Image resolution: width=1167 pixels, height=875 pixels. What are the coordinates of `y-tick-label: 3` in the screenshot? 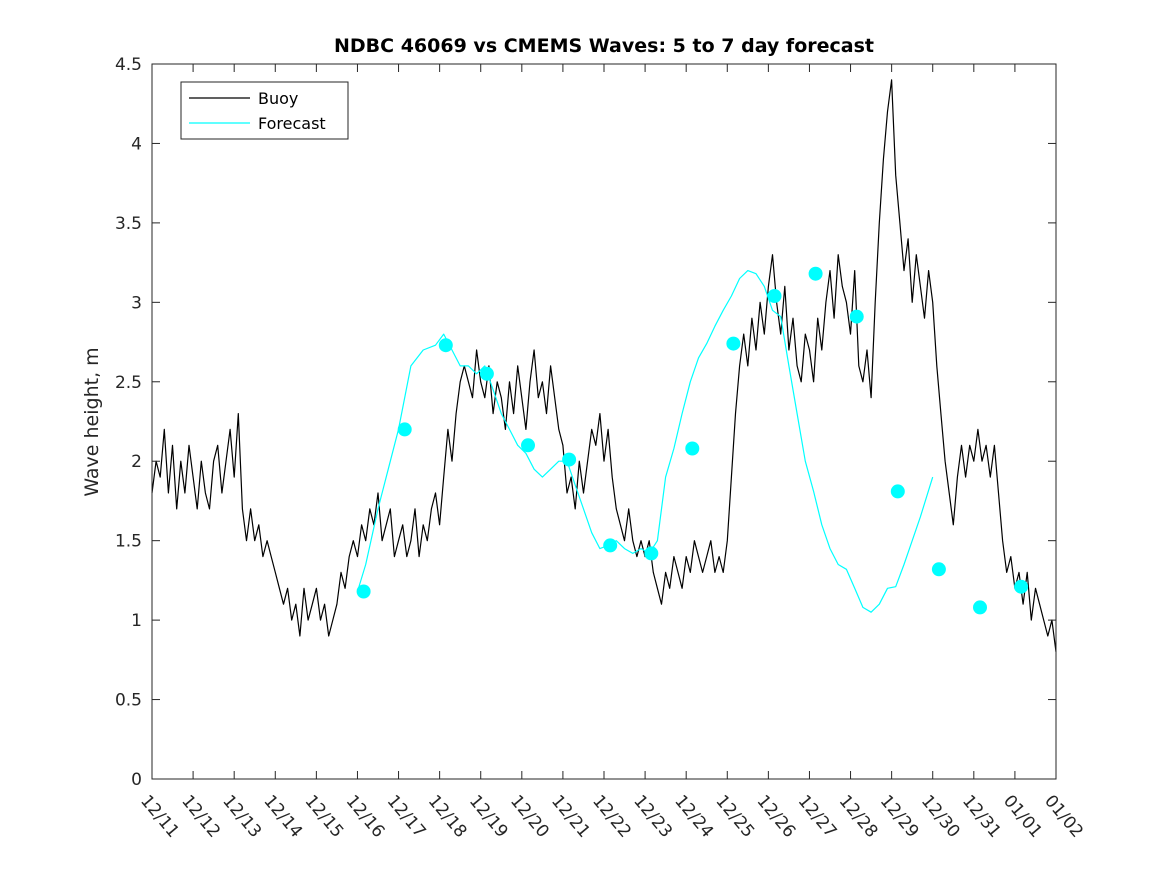 It's located at (136, 303).